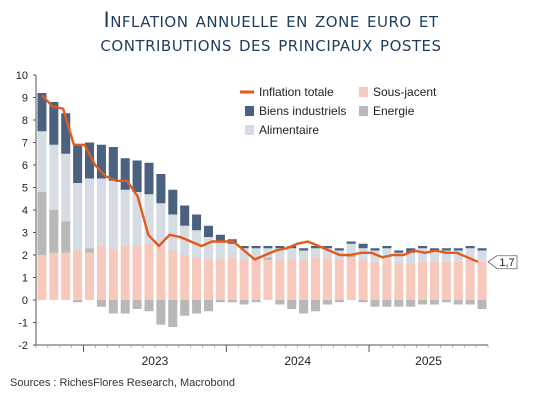  What do you see at coordinates (271, 20) in the screenshot?
I see `chart-title-line-1: Inflation annuelle en zone euro et` at bounding box center [271, 20].